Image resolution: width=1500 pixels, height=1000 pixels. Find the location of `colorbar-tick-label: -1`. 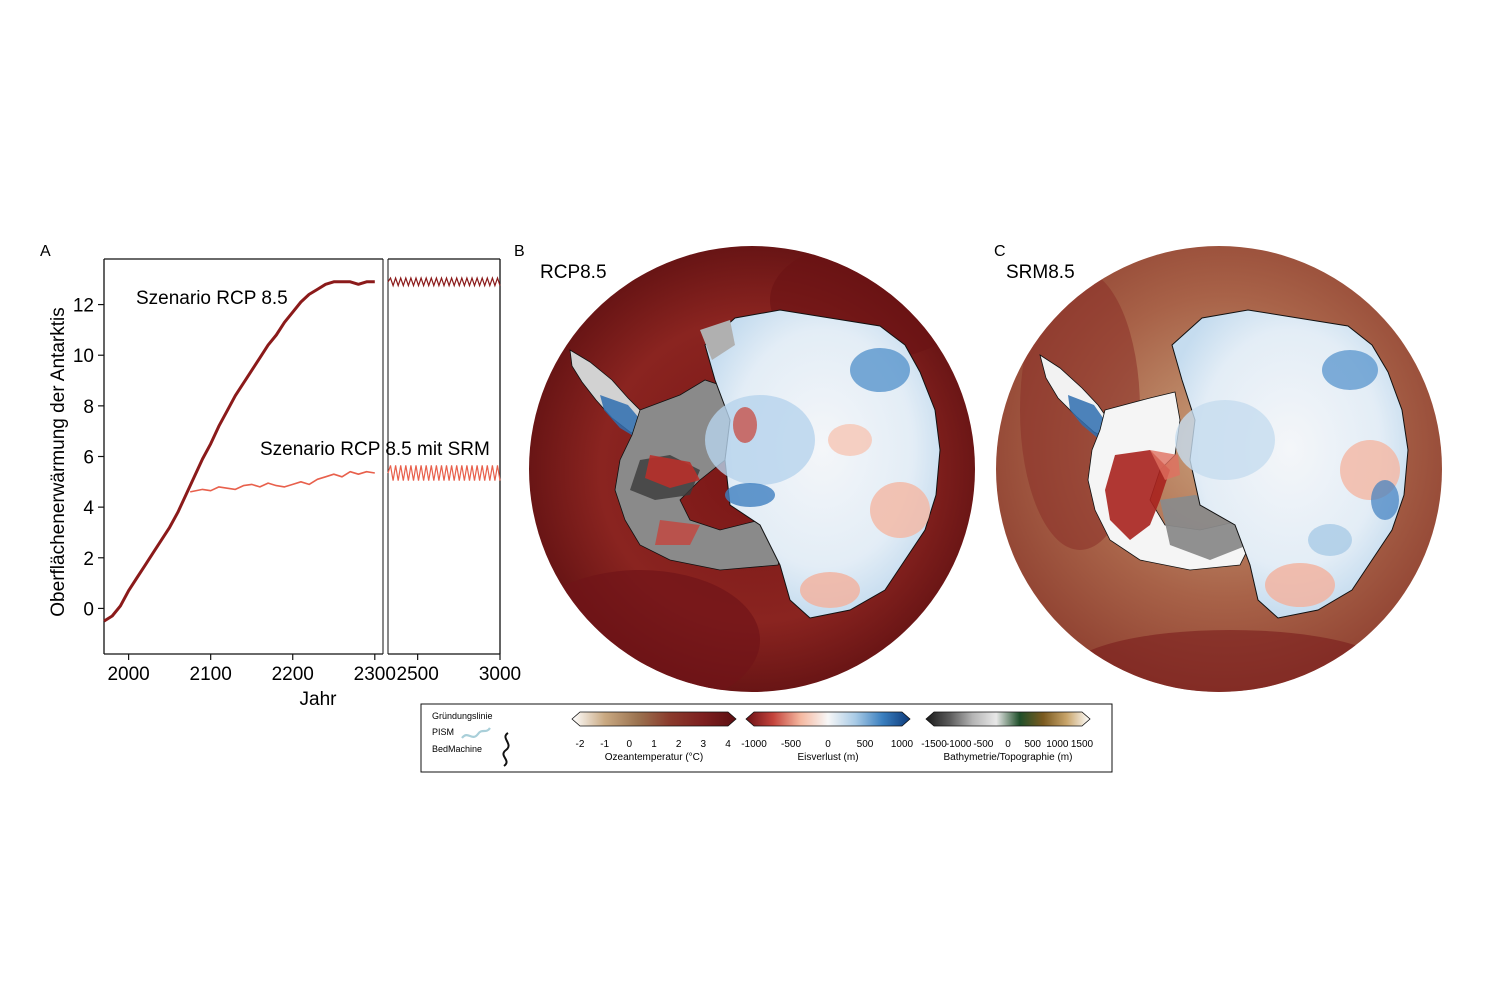

colorbar-tick-label: -1 is located at coordinates (604, 744).